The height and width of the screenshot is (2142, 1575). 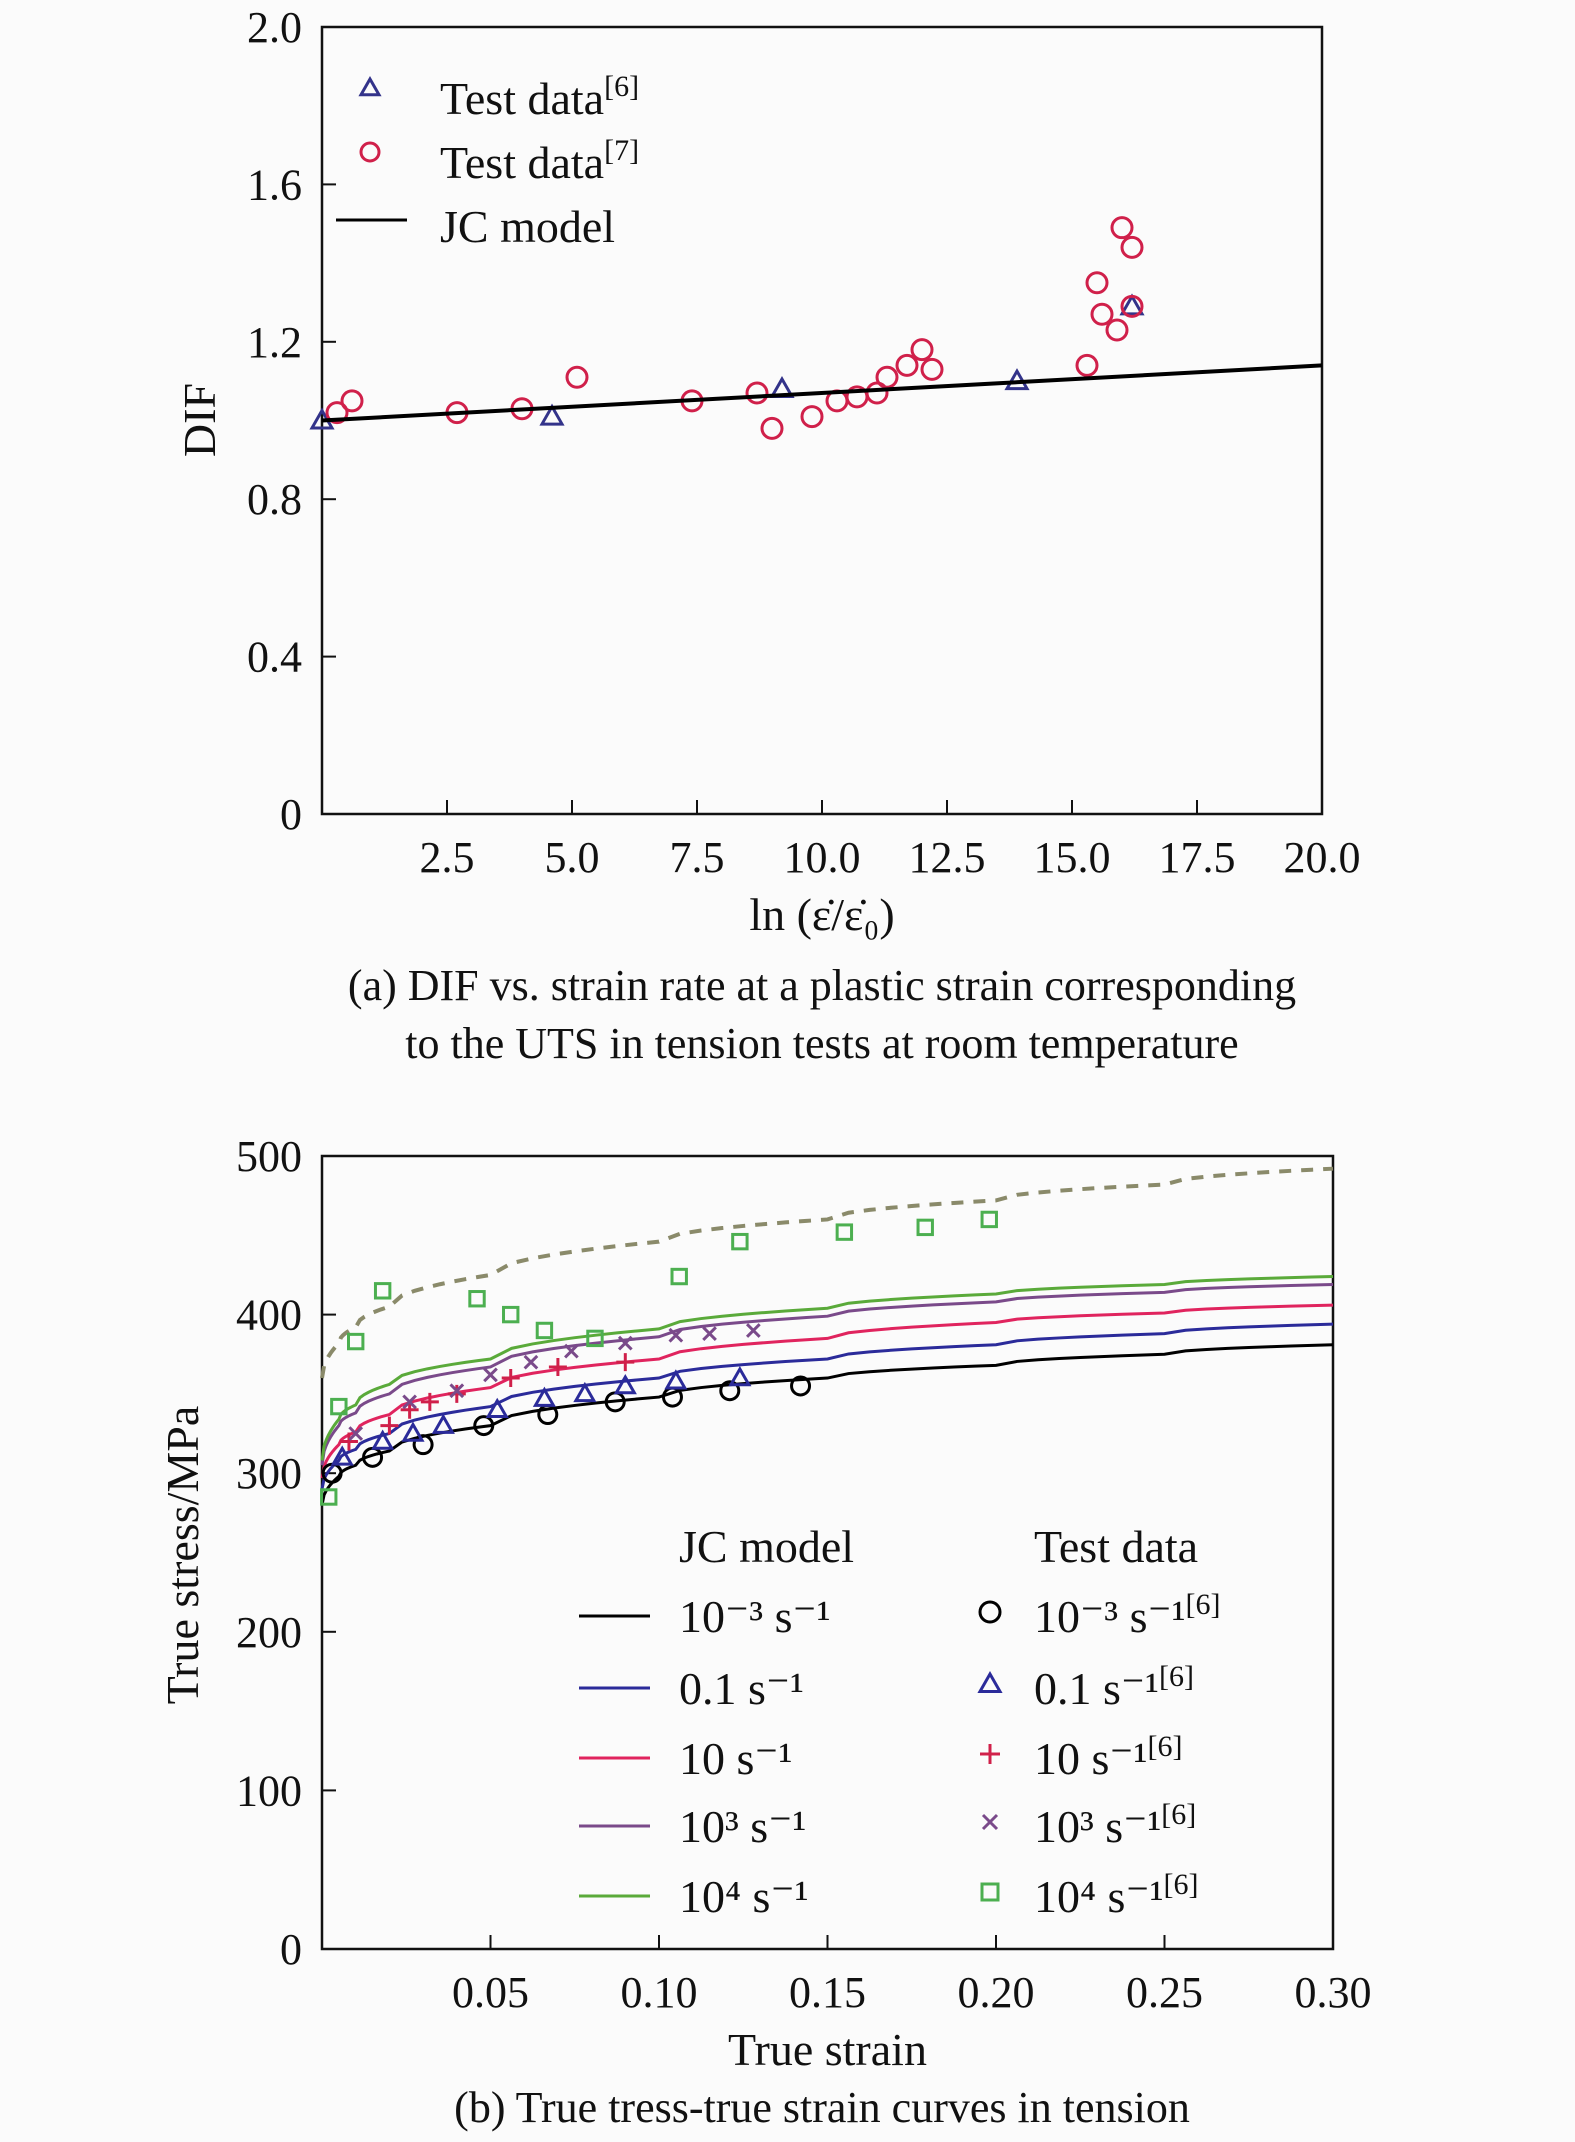 I want to click on x-tick-label: 7.5, so click(x=697, y=857).